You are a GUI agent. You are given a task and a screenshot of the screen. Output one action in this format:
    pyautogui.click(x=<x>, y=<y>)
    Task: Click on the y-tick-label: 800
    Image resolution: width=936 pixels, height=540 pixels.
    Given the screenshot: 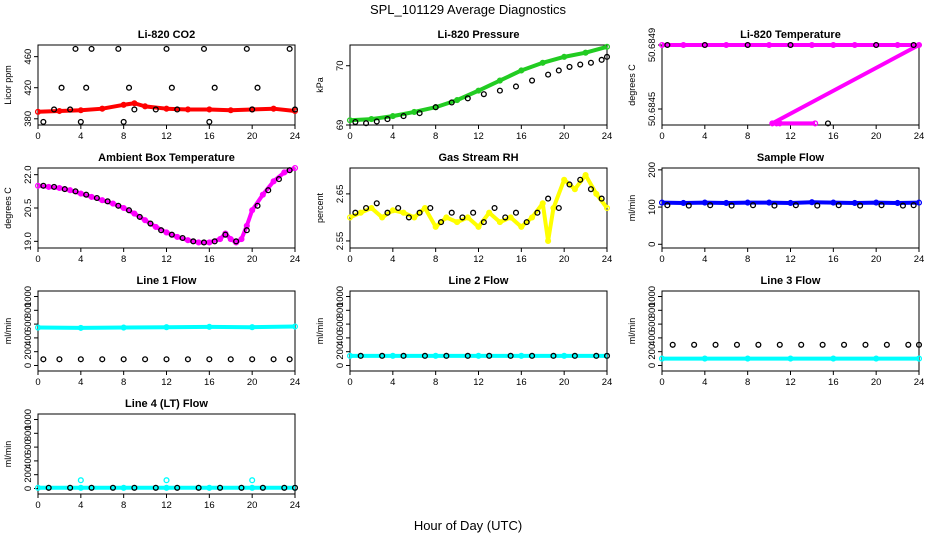 What is the action you would take?
    pyautogui.click(x=340, y=310)
    